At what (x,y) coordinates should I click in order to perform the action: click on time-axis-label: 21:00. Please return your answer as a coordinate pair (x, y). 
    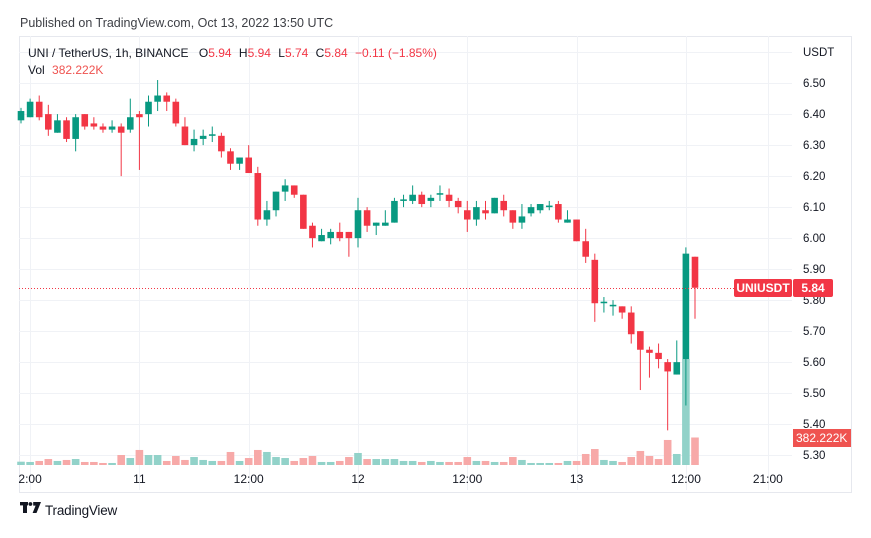
    Looking at the image, I should click on (768, 479).